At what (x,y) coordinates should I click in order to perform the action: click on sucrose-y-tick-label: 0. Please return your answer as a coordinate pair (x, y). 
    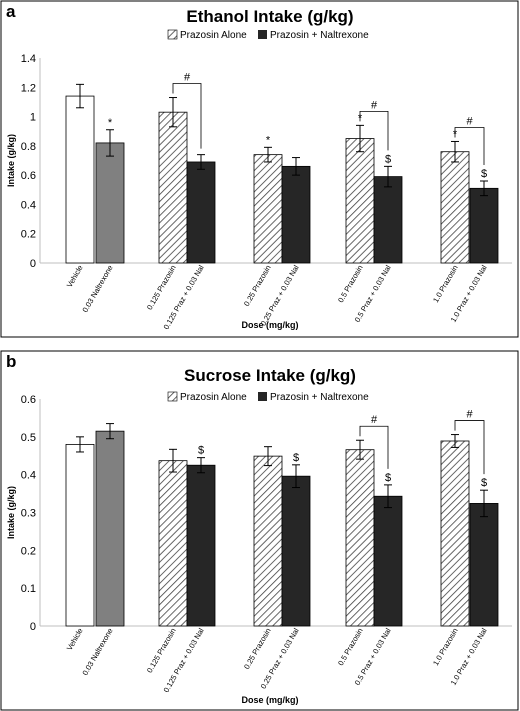
    Looking at the image, I should click on (33, 627).